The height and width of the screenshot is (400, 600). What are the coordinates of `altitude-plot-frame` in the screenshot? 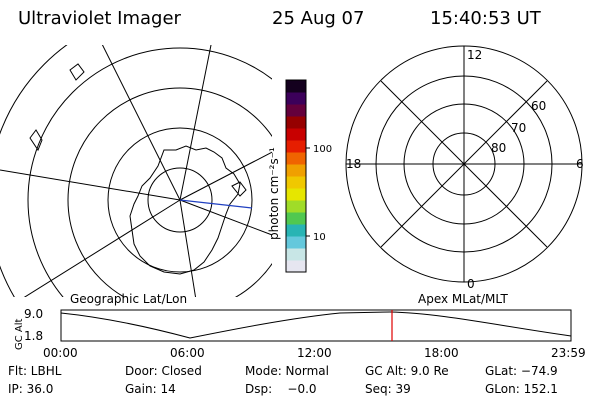 It's located at (316, 325).